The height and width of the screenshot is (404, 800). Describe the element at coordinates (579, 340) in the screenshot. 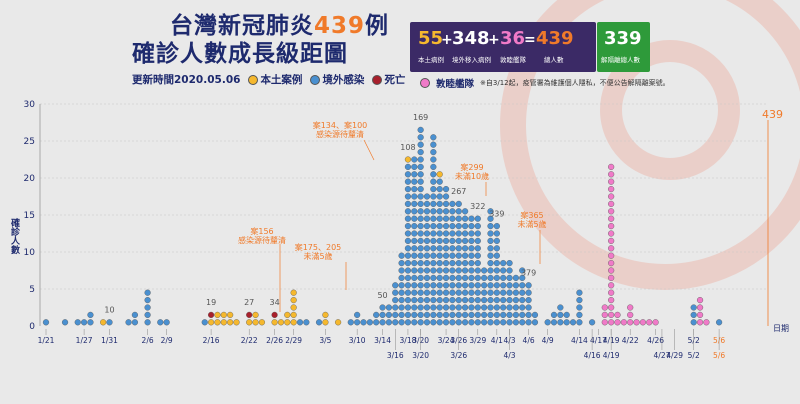

I see `x-tick-label: 4/14` at that location.